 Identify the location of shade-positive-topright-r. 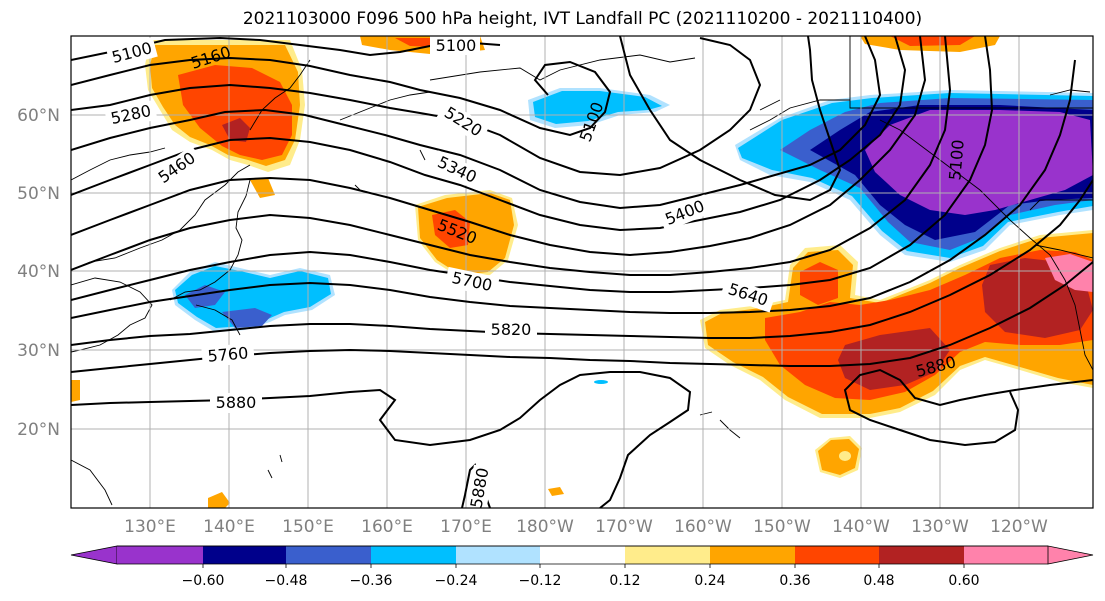
(932, 41).